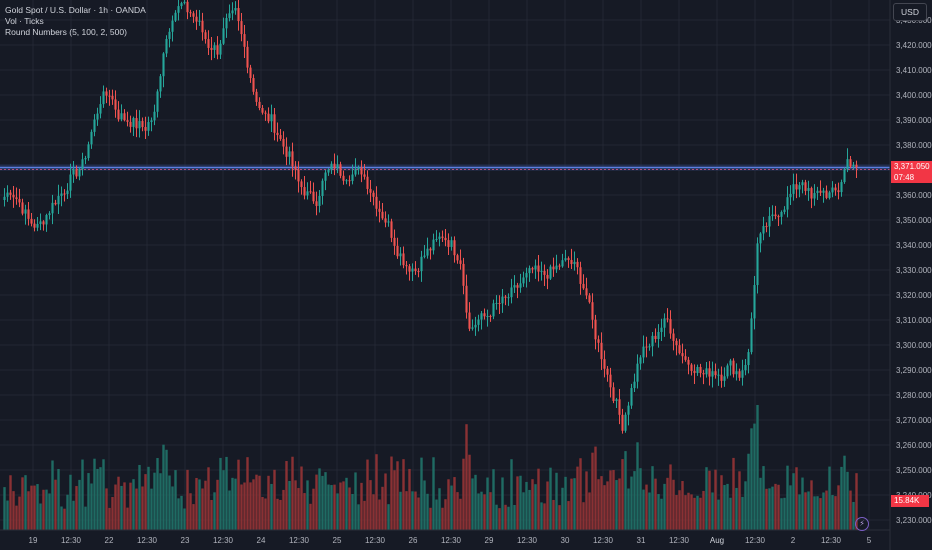 This screenshot has height=550, width=932. Describe the element at coordinates (862, 524) in the screenshot. I see `lightning-icon: ⚡` at that location.